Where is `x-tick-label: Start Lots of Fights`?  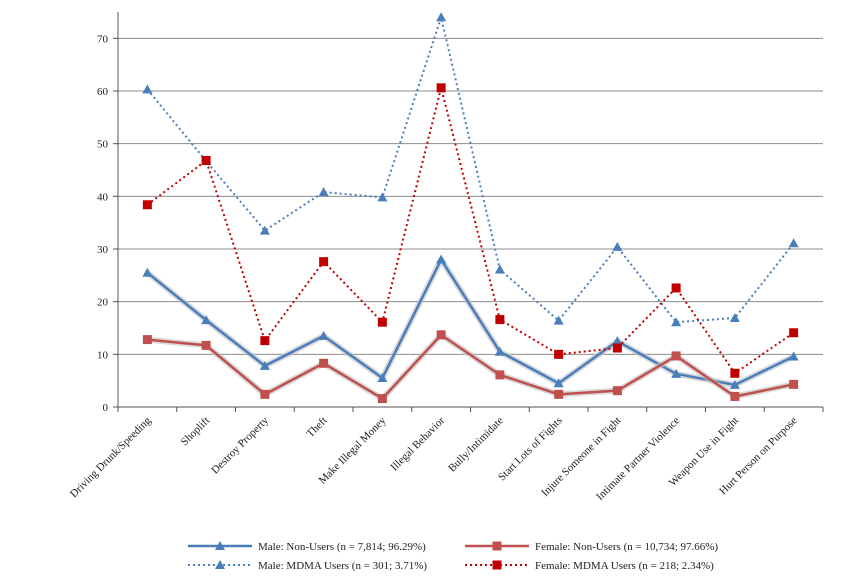 x-tick-label: Start Lots of Fights is located at coordinates (530, 449).